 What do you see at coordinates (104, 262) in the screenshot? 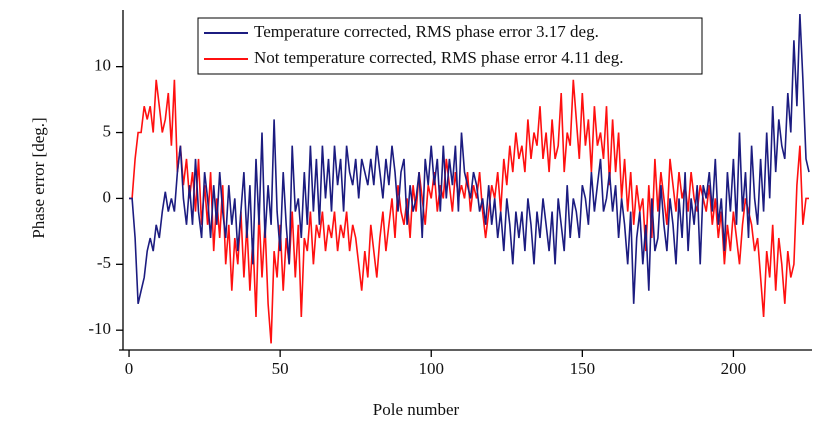
I see `y-tick-label: -5` at bounding box center [104, 262].